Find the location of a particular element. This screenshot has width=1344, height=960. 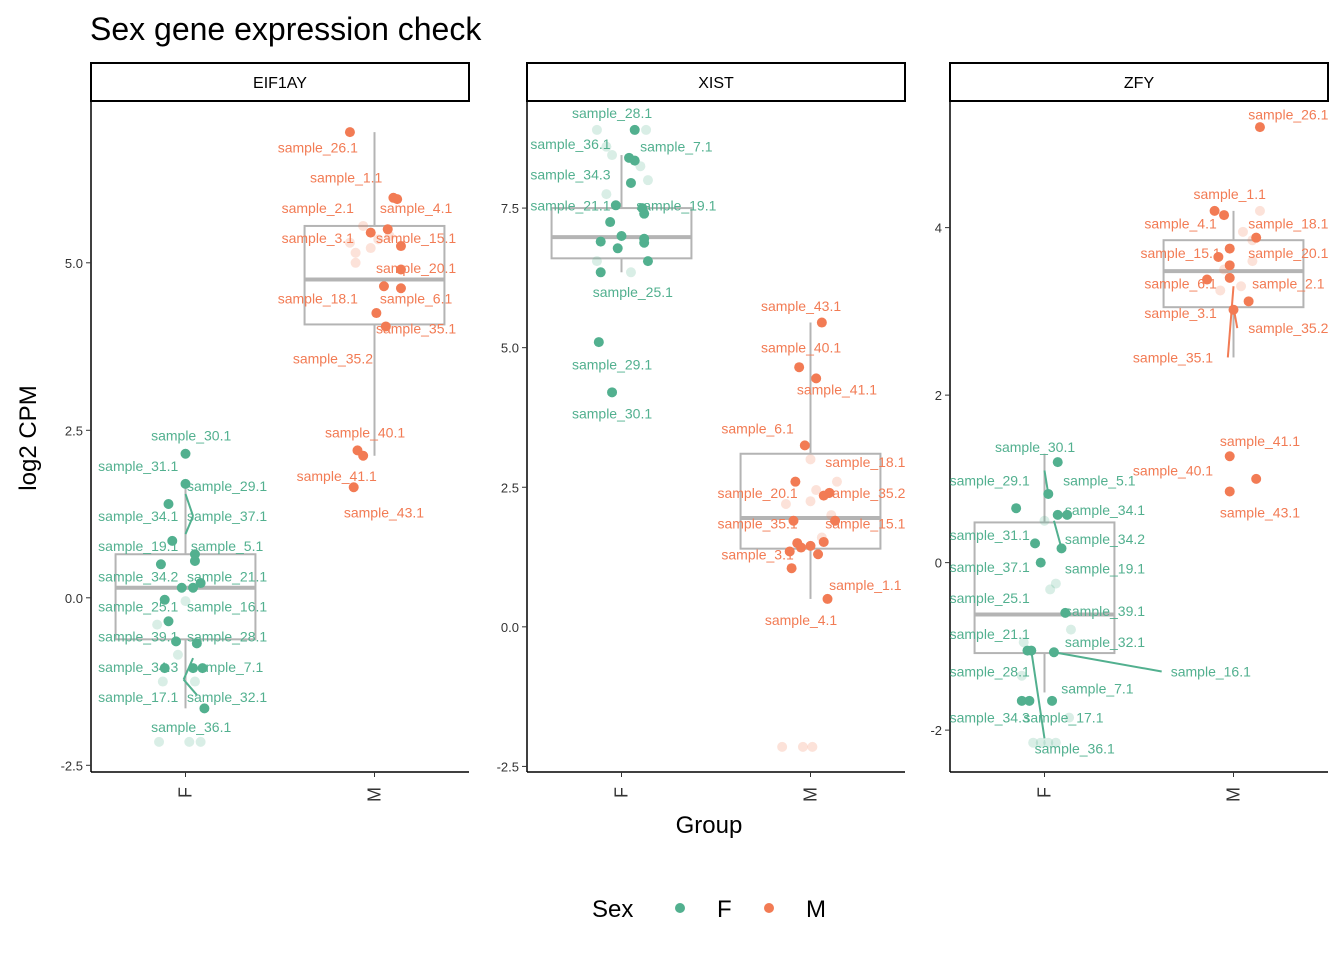

legend-label-m: M is located at coordinates (816, 909).